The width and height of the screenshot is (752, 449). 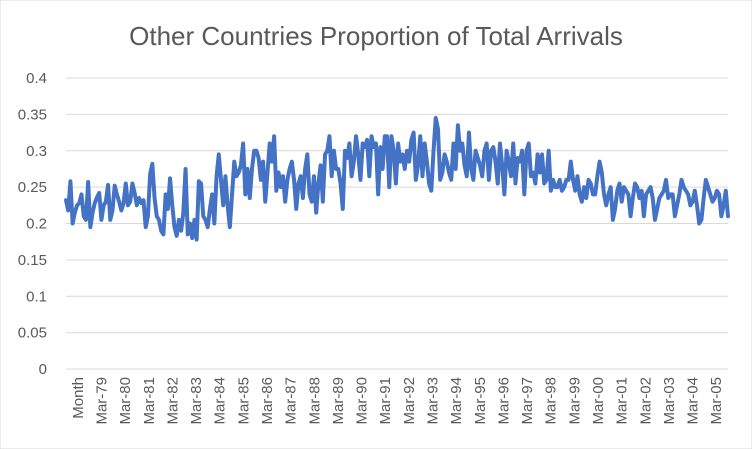 What do you see at coordinates (125, 401) in the screenshot?
I see `x-tick-label: Mar-80` at bounding box center [125, 401].